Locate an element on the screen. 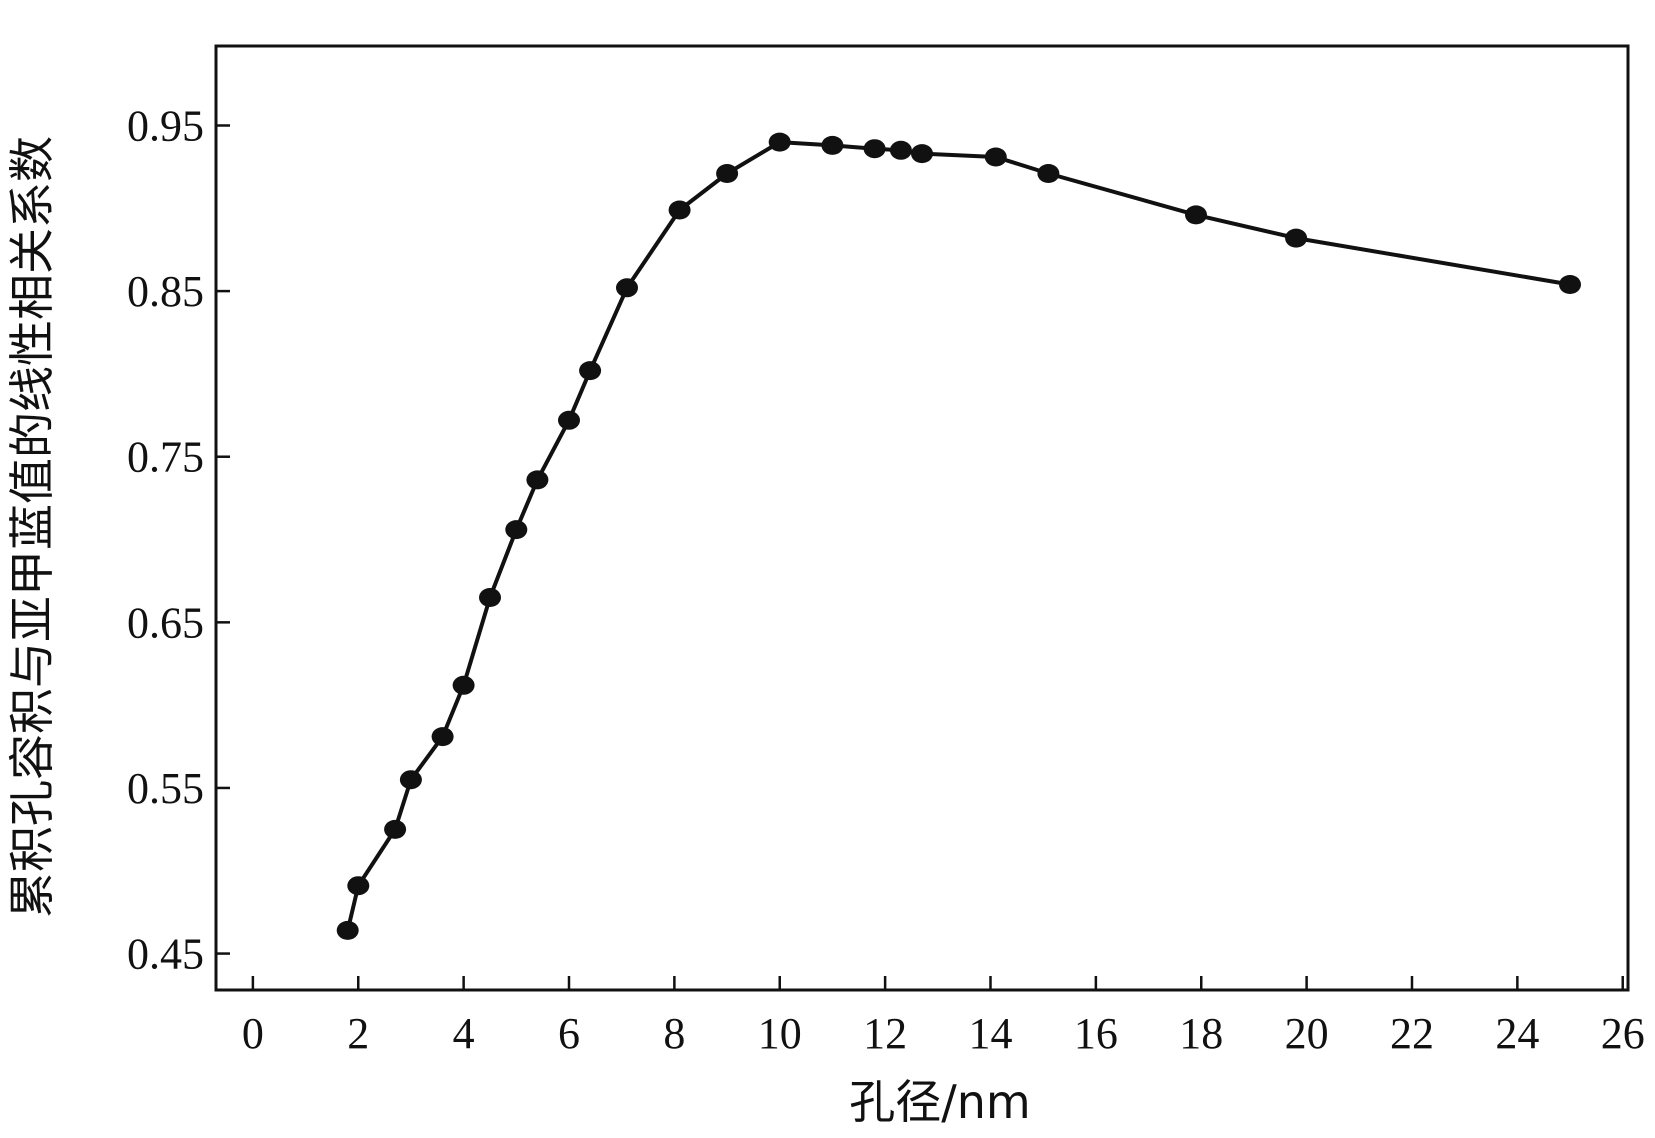 This screenshot has height=1138, width=1655. y-axis: 0.45 0.55 0.65 0.75 0.85 0.95 is located at coordinates (178, 540).